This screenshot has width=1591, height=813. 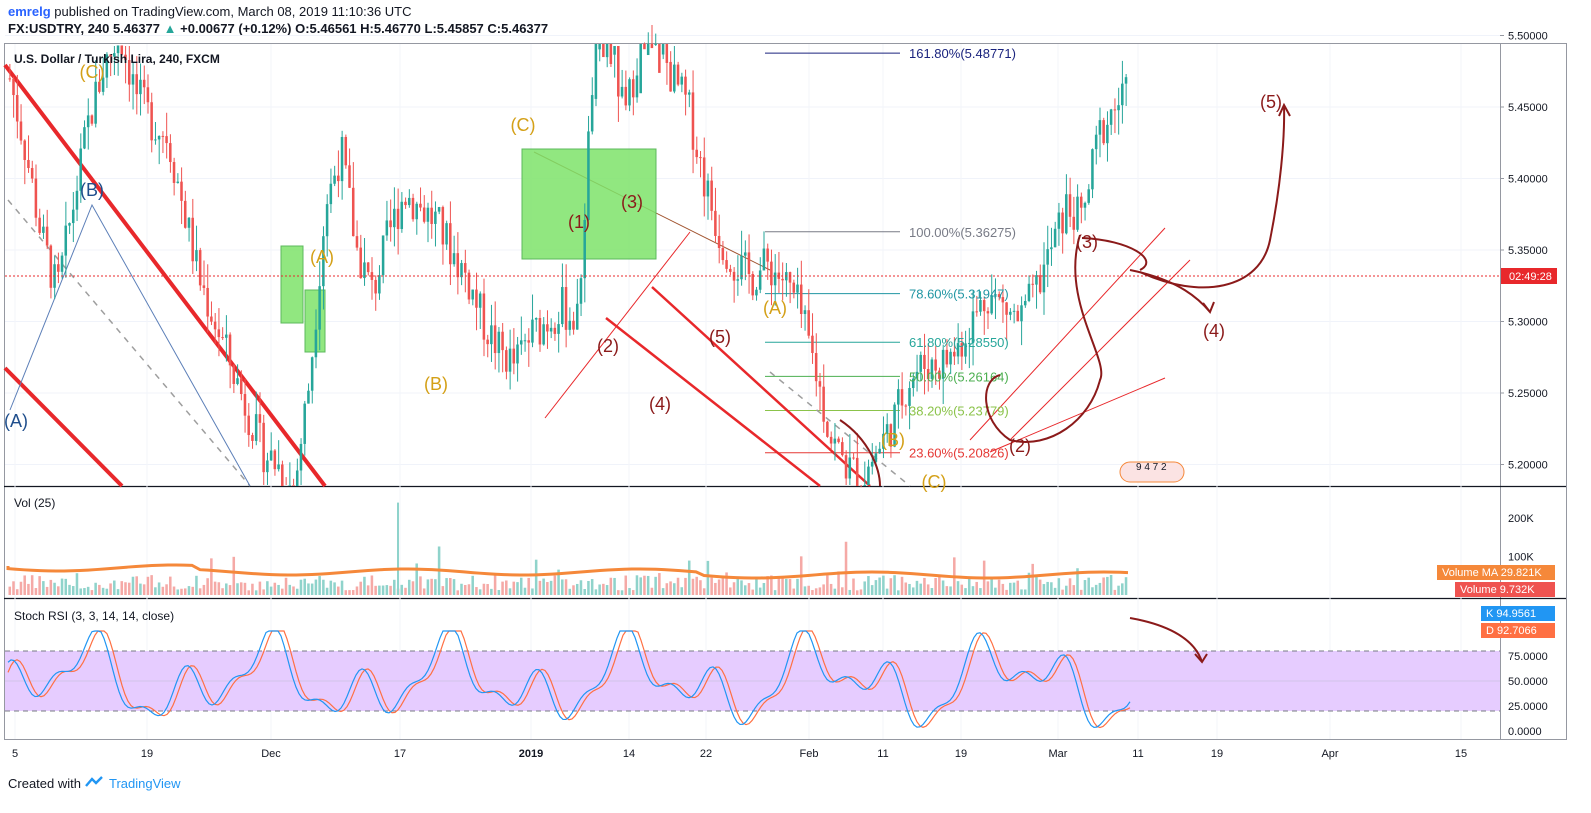 What do you see at coordinates (959, 342) in the screenshot?
I see `fib-level-label: 61.80%(5.28550)` at bounding box center [959, 342].